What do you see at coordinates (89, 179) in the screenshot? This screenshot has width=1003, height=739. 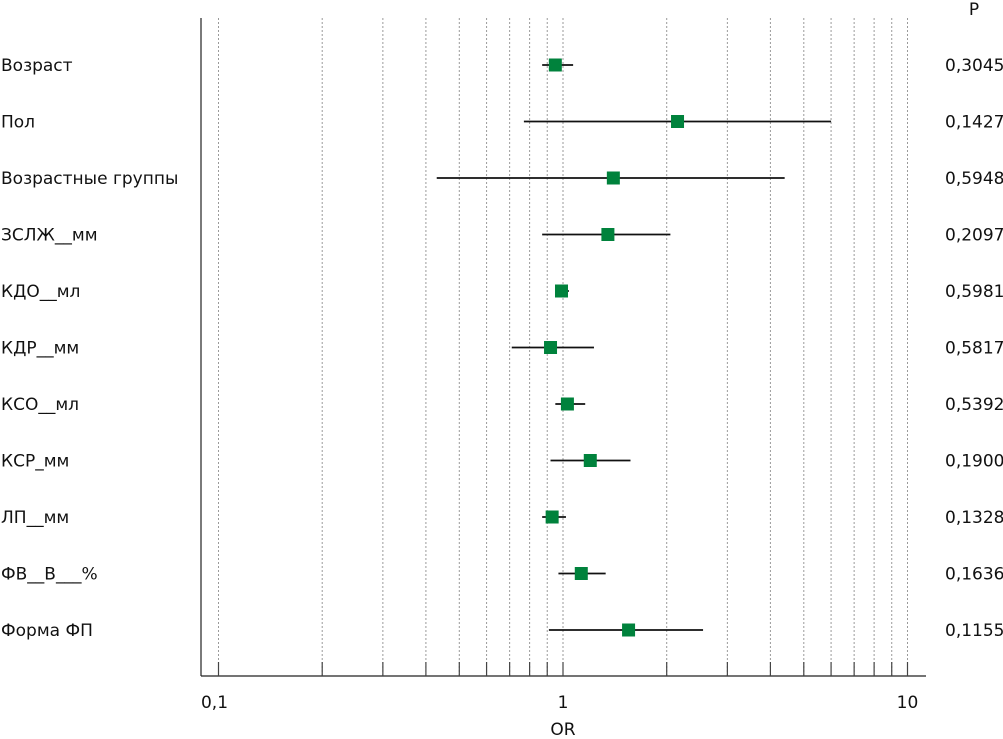 I see `row-label: Возрастные группы` at bounding box center [89, 179].